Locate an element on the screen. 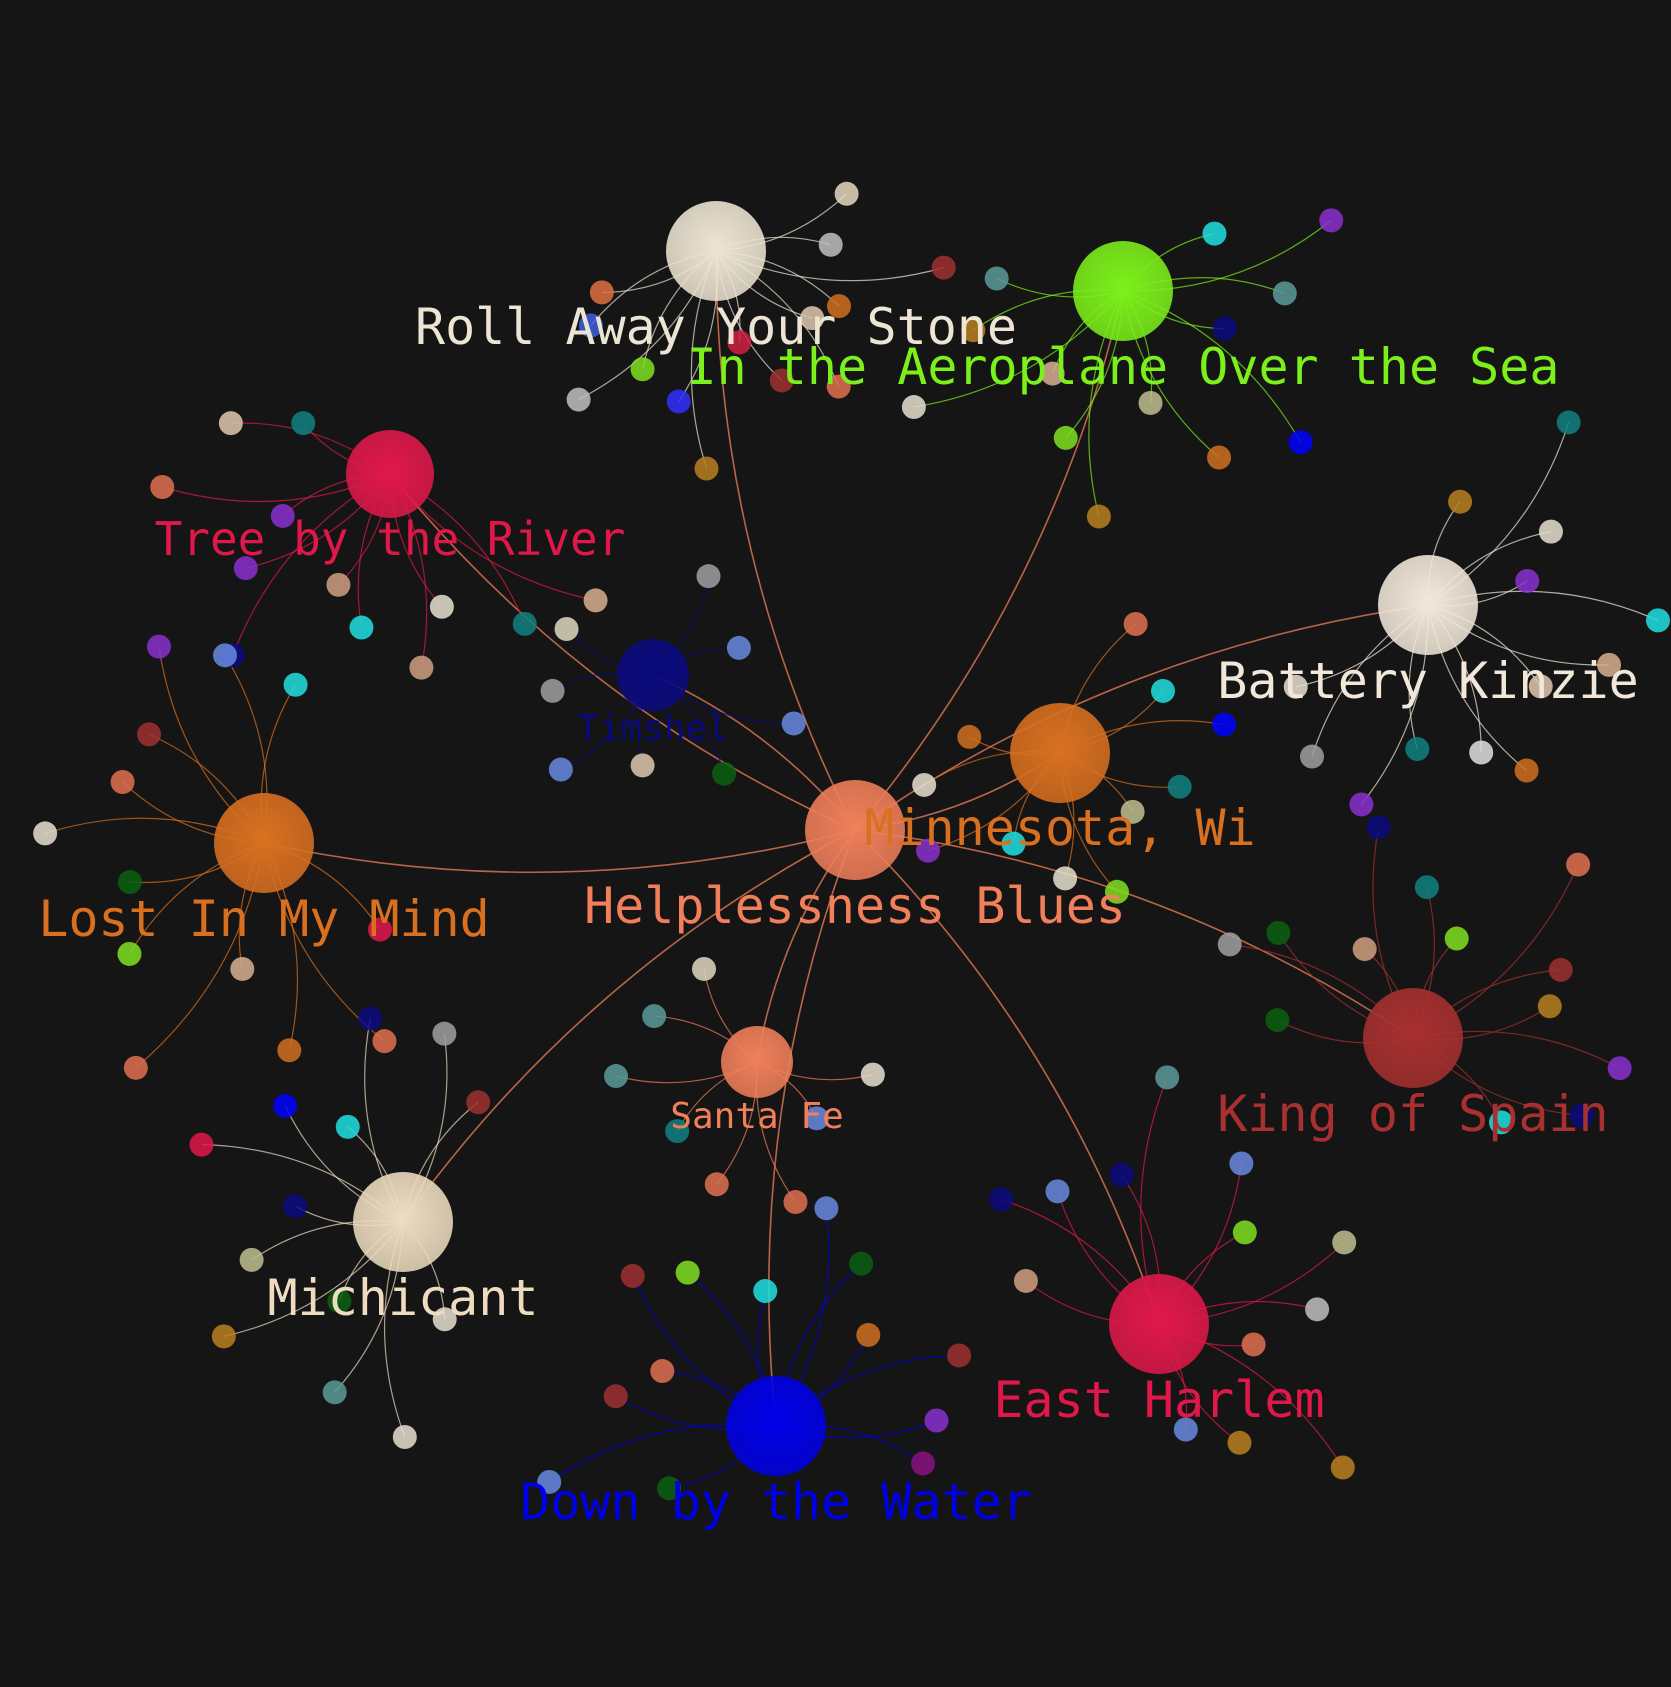 The image size is (1671, 1687). hub-node-timshel is located at coordinates (653, 675).